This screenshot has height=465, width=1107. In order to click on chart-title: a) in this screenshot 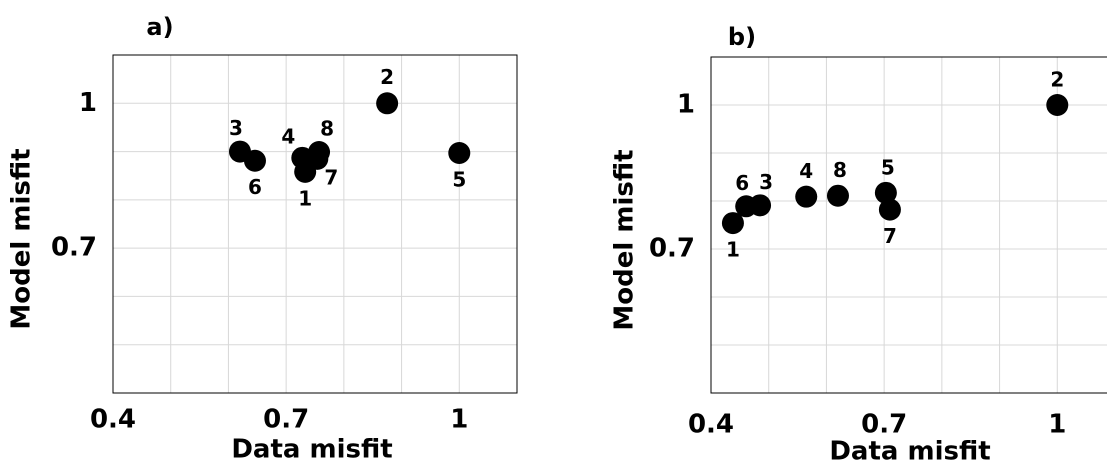, I will do `click(159, 27)`.